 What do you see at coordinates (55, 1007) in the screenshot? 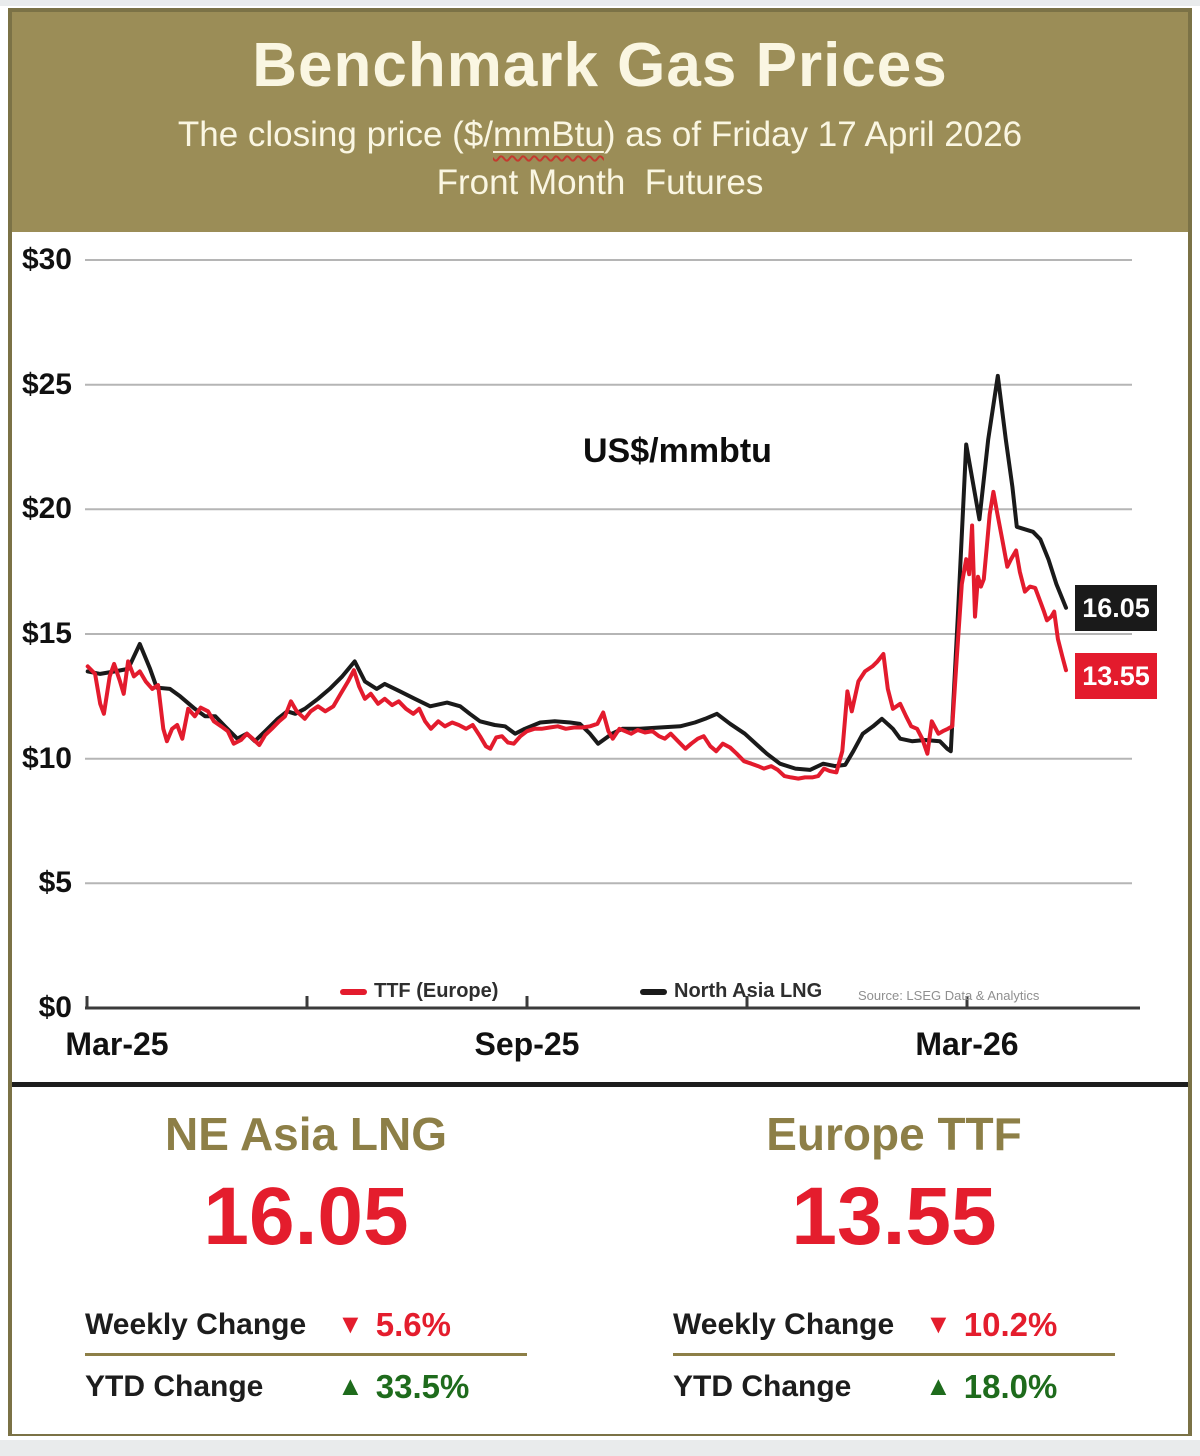
I see `y-axis-label: $0` at bounding box center [55, 1007].